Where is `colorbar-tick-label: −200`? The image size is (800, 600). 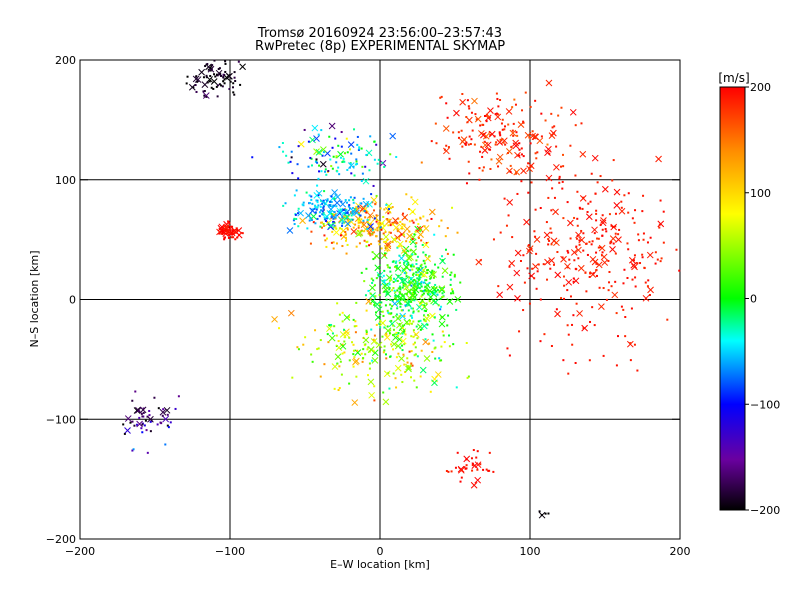
colorbar-tick-label: −200 is located at coordinates (765, 510).